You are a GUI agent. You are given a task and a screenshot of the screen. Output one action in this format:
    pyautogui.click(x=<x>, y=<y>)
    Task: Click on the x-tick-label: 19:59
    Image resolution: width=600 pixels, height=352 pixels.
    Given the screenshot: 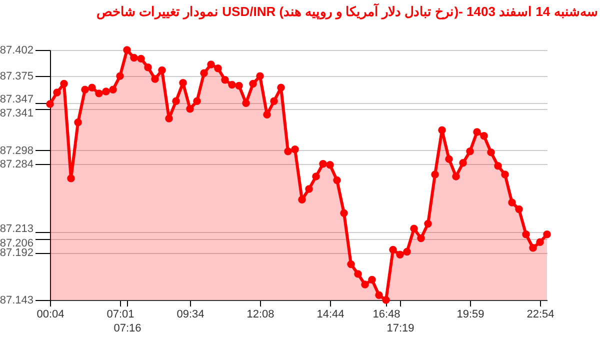 What is the action you would take?
    pyautogui.click(x=470, y=314)
    